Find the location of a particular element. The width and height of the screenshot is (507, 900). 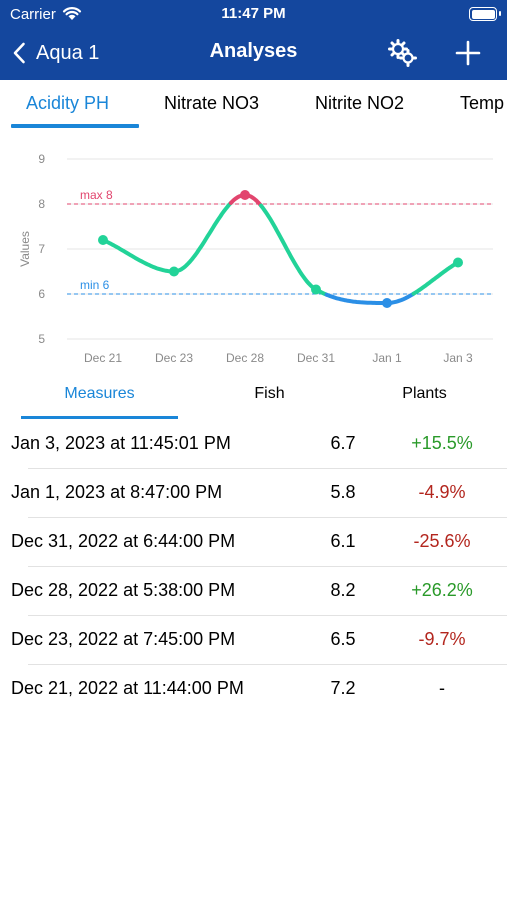

x-tick-label: Jan 3 is located at coordinates (458, 358).